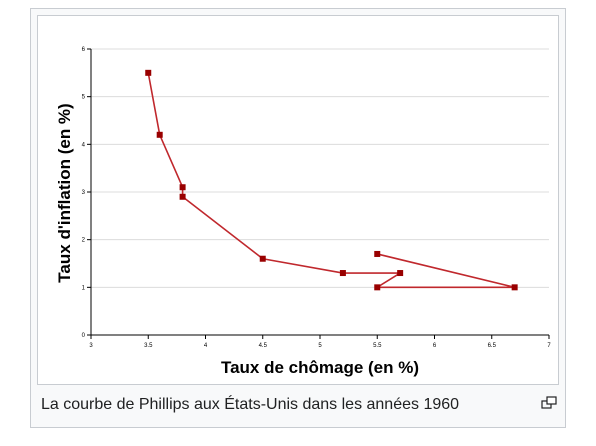 The width and height of the screenshot is (596, 446). I want to click on x-tick-label: 4.5, so click(263, 346).